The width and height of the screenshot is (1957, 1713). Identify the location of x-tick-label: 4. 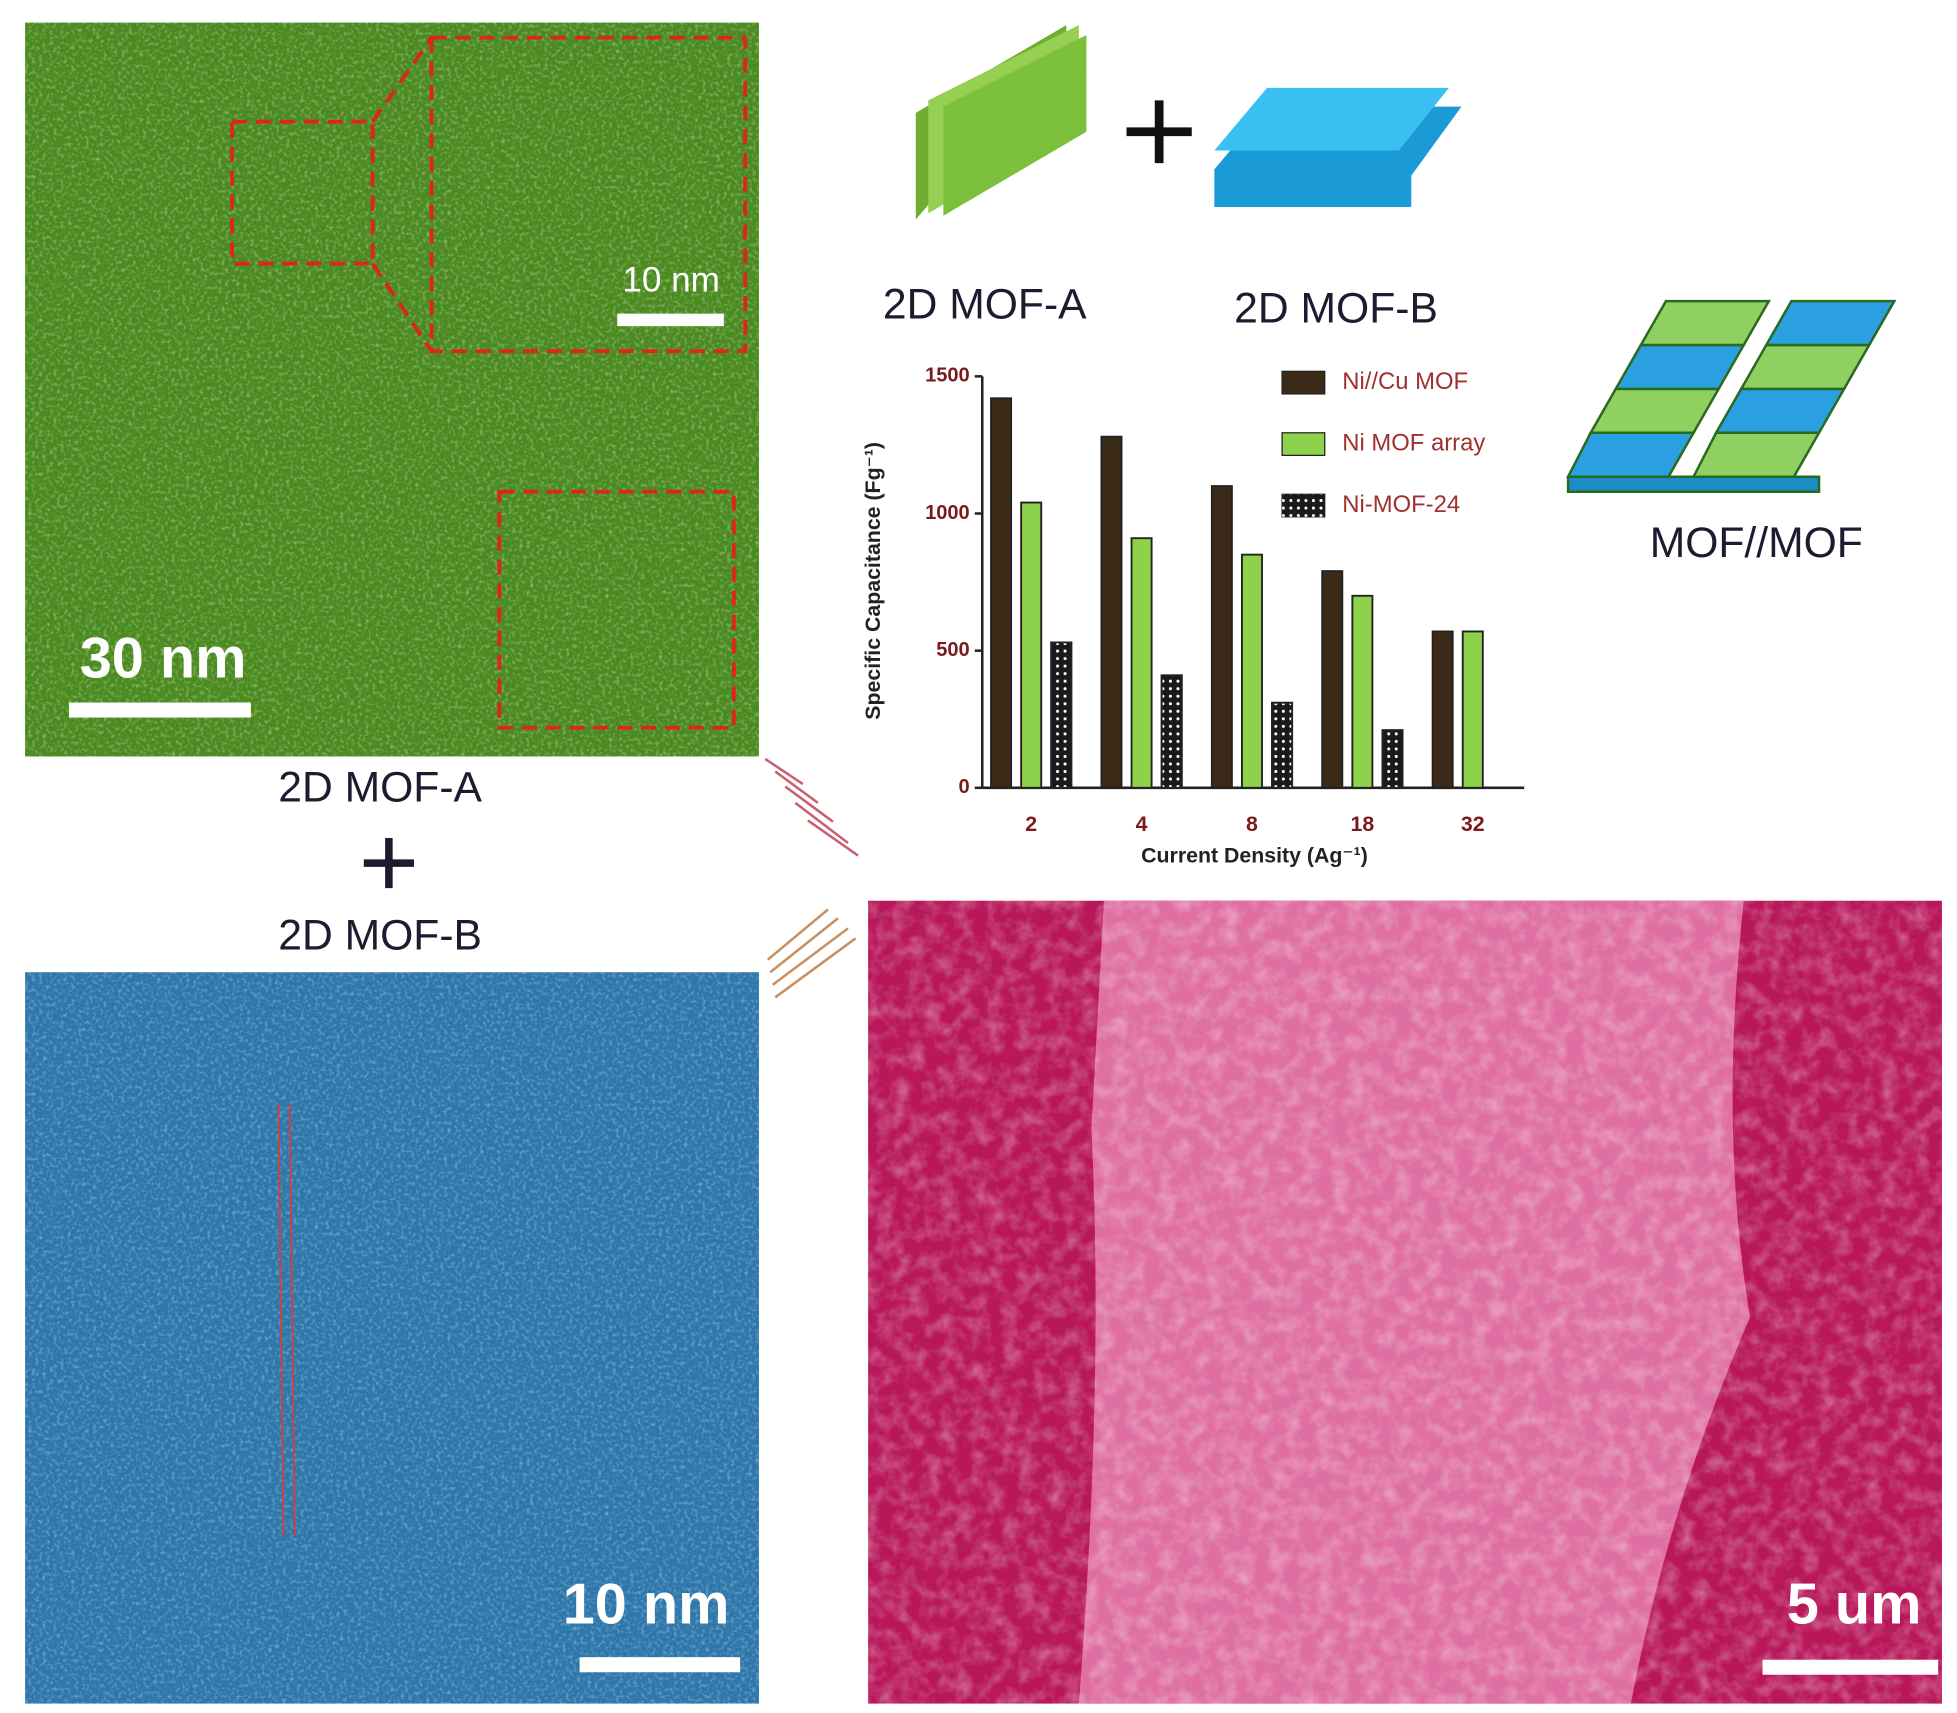
(1142, 824).